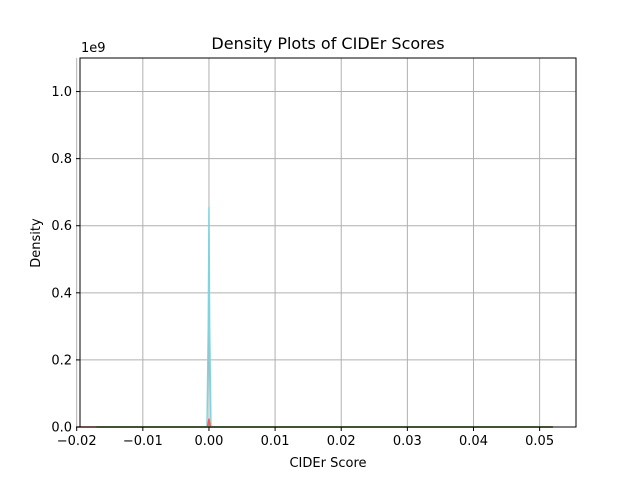  Describe the element at coordinates (61, 226) in the screenshot. I see `y-tick-label: 0.6` at that location.